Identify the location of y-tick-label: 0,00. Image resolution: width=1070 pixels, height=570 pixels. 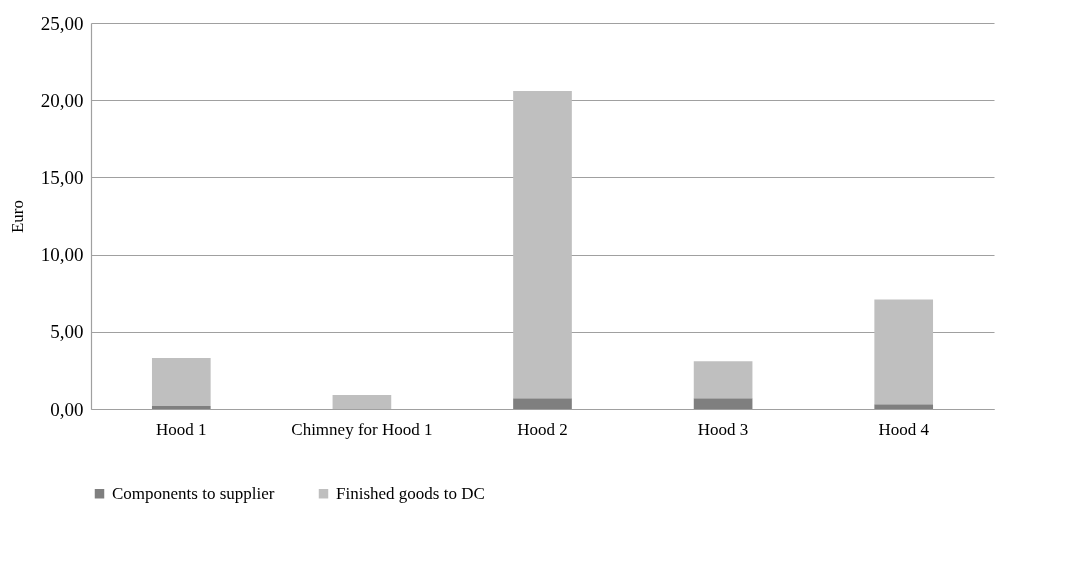
(67, 409).